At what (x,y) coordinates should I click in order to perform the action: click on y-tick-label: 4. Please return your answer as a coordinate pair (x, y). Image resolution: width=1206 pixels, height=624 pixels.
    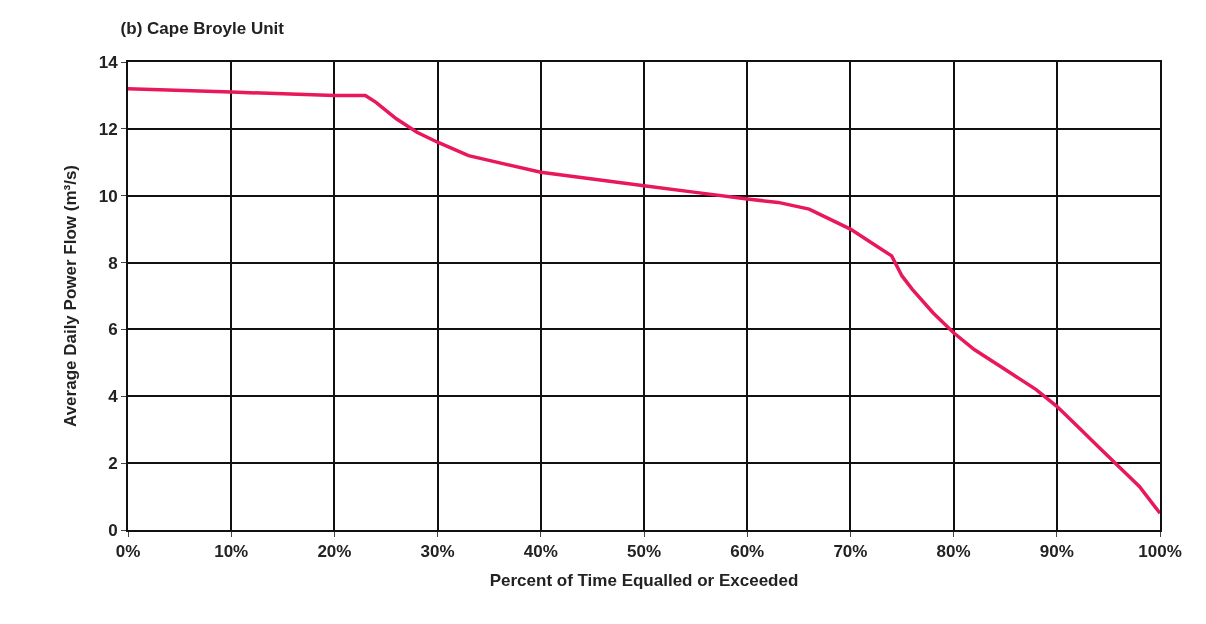
    Looking at the image, I should click on (113, 397).